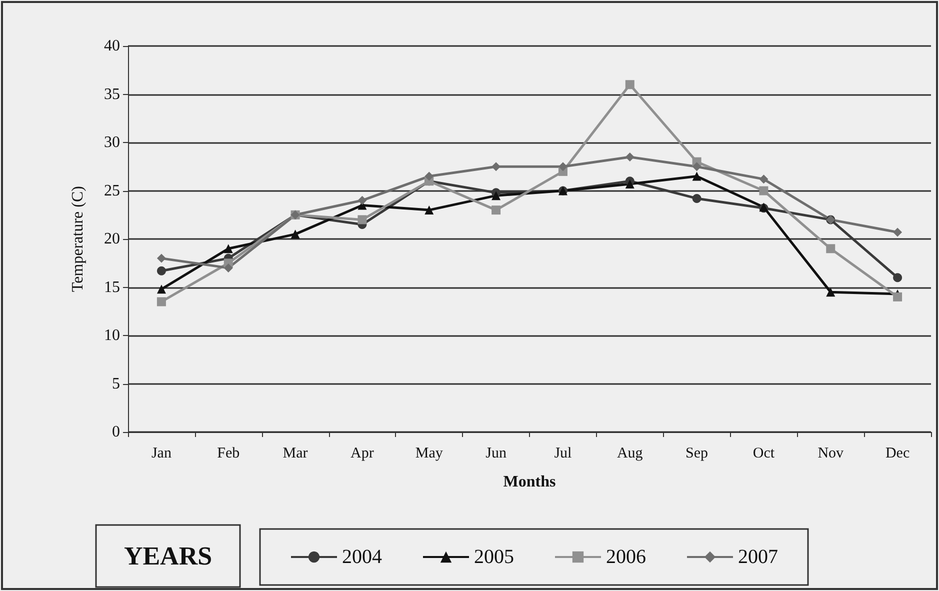 Image resolution: width=939 pixels, height=591 pixels. Describe the element at coordinates (112, 94) in the screenshot. I see `y-tick-label: 35` at that location.